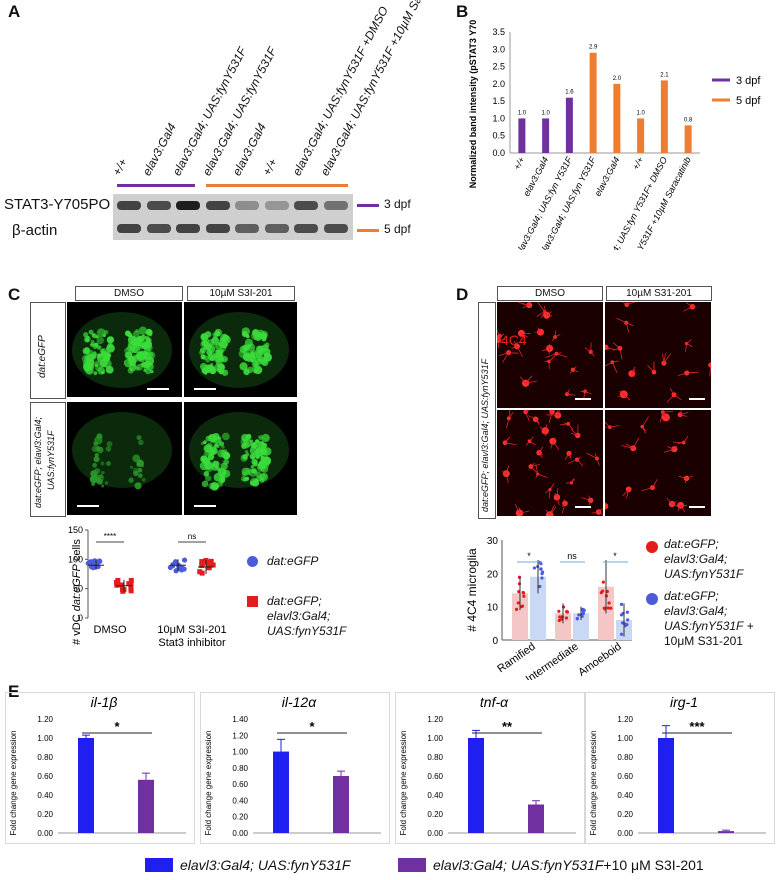 The width and height of the screenshot is (778, 880). What do you see at coordinates (192, 643) in the screenshot?
I see `c-x2b: Stat3 inhibitor` at bounding box center [192, 643].